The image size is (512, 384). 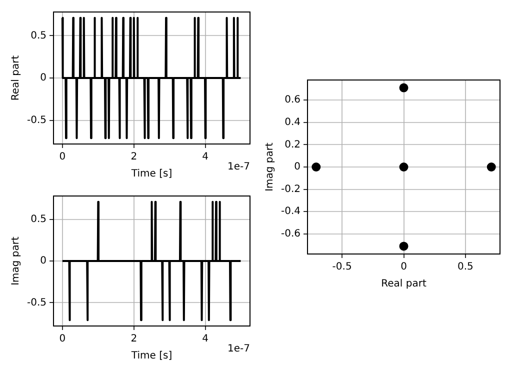 I want to click on y-tick-label: 0.4, so click(x=292, y=122).